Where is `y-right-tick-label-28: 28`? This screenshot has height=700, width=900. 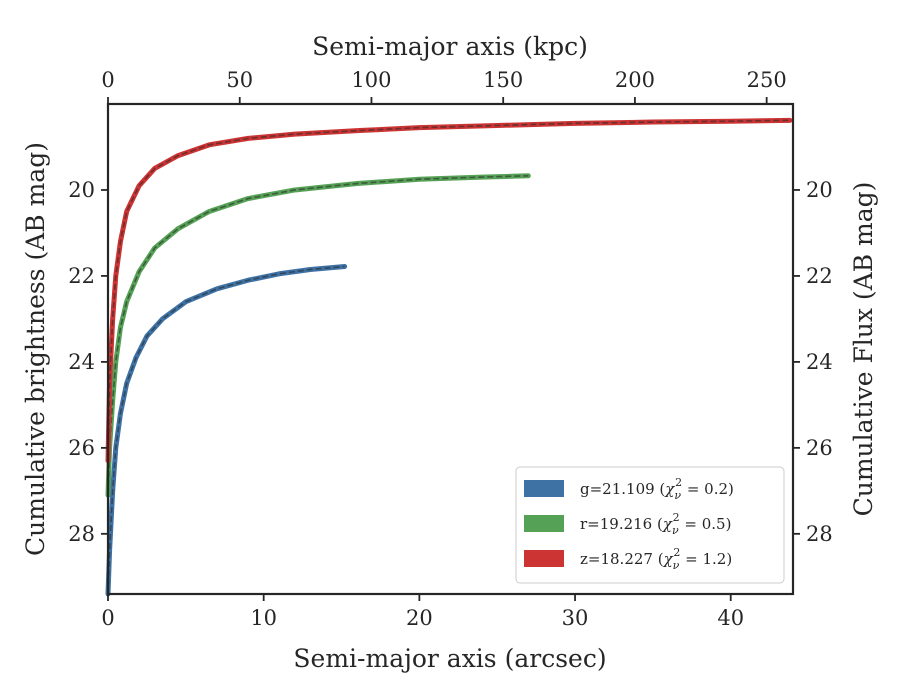 y-right-tick-label-28: 28 is located at coordinates (819, 534).